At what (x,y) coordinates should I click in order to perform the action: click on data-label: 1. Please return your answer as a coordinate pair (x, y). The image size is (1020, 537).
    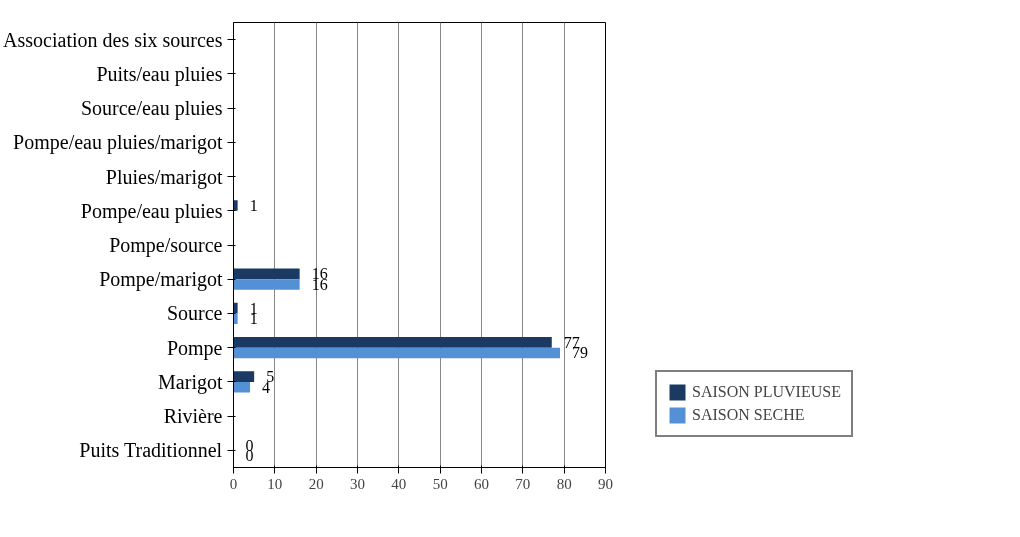
    Looking at the image, I should click on (253, 205).